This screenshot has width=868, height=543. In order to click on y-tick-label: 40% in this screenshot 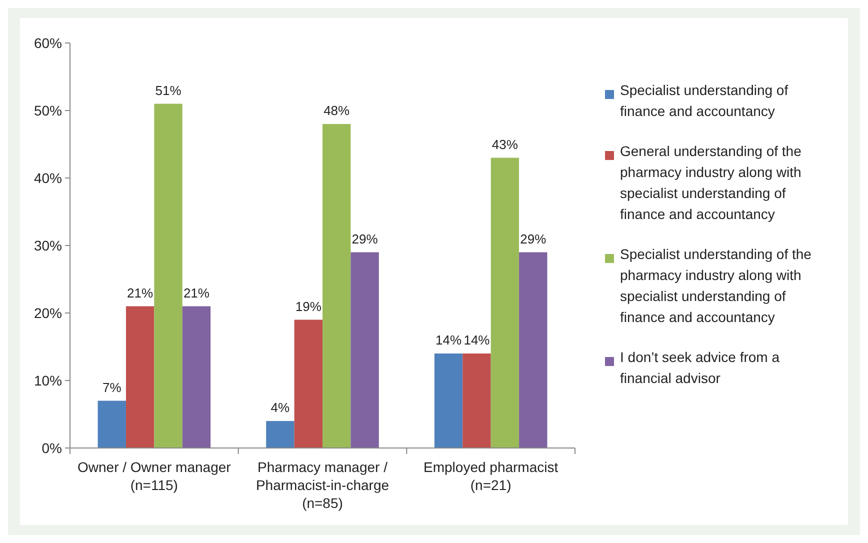, I will do `click(48, 178)`.